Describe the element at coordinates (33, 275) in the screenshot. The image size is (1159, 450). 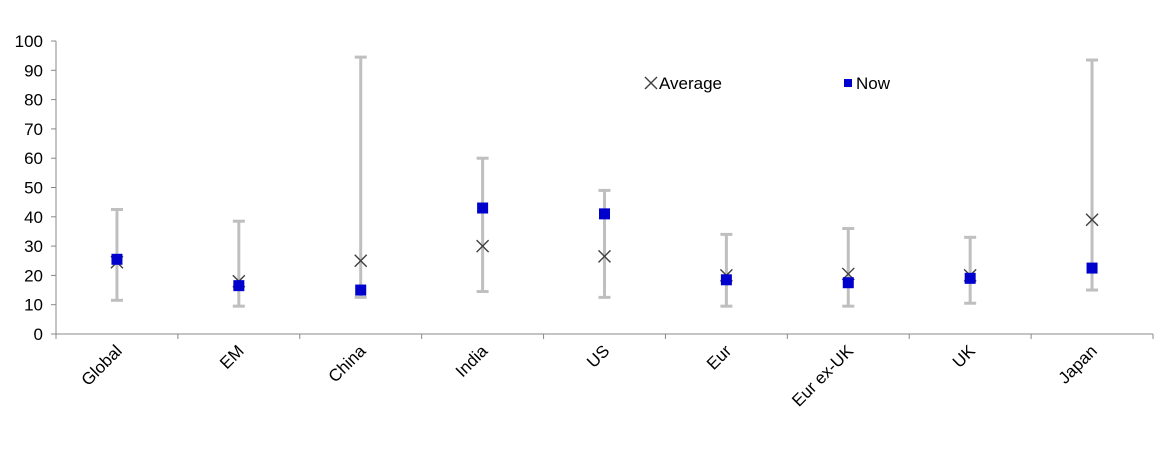
I see `y-tick-label: 20` at that location.